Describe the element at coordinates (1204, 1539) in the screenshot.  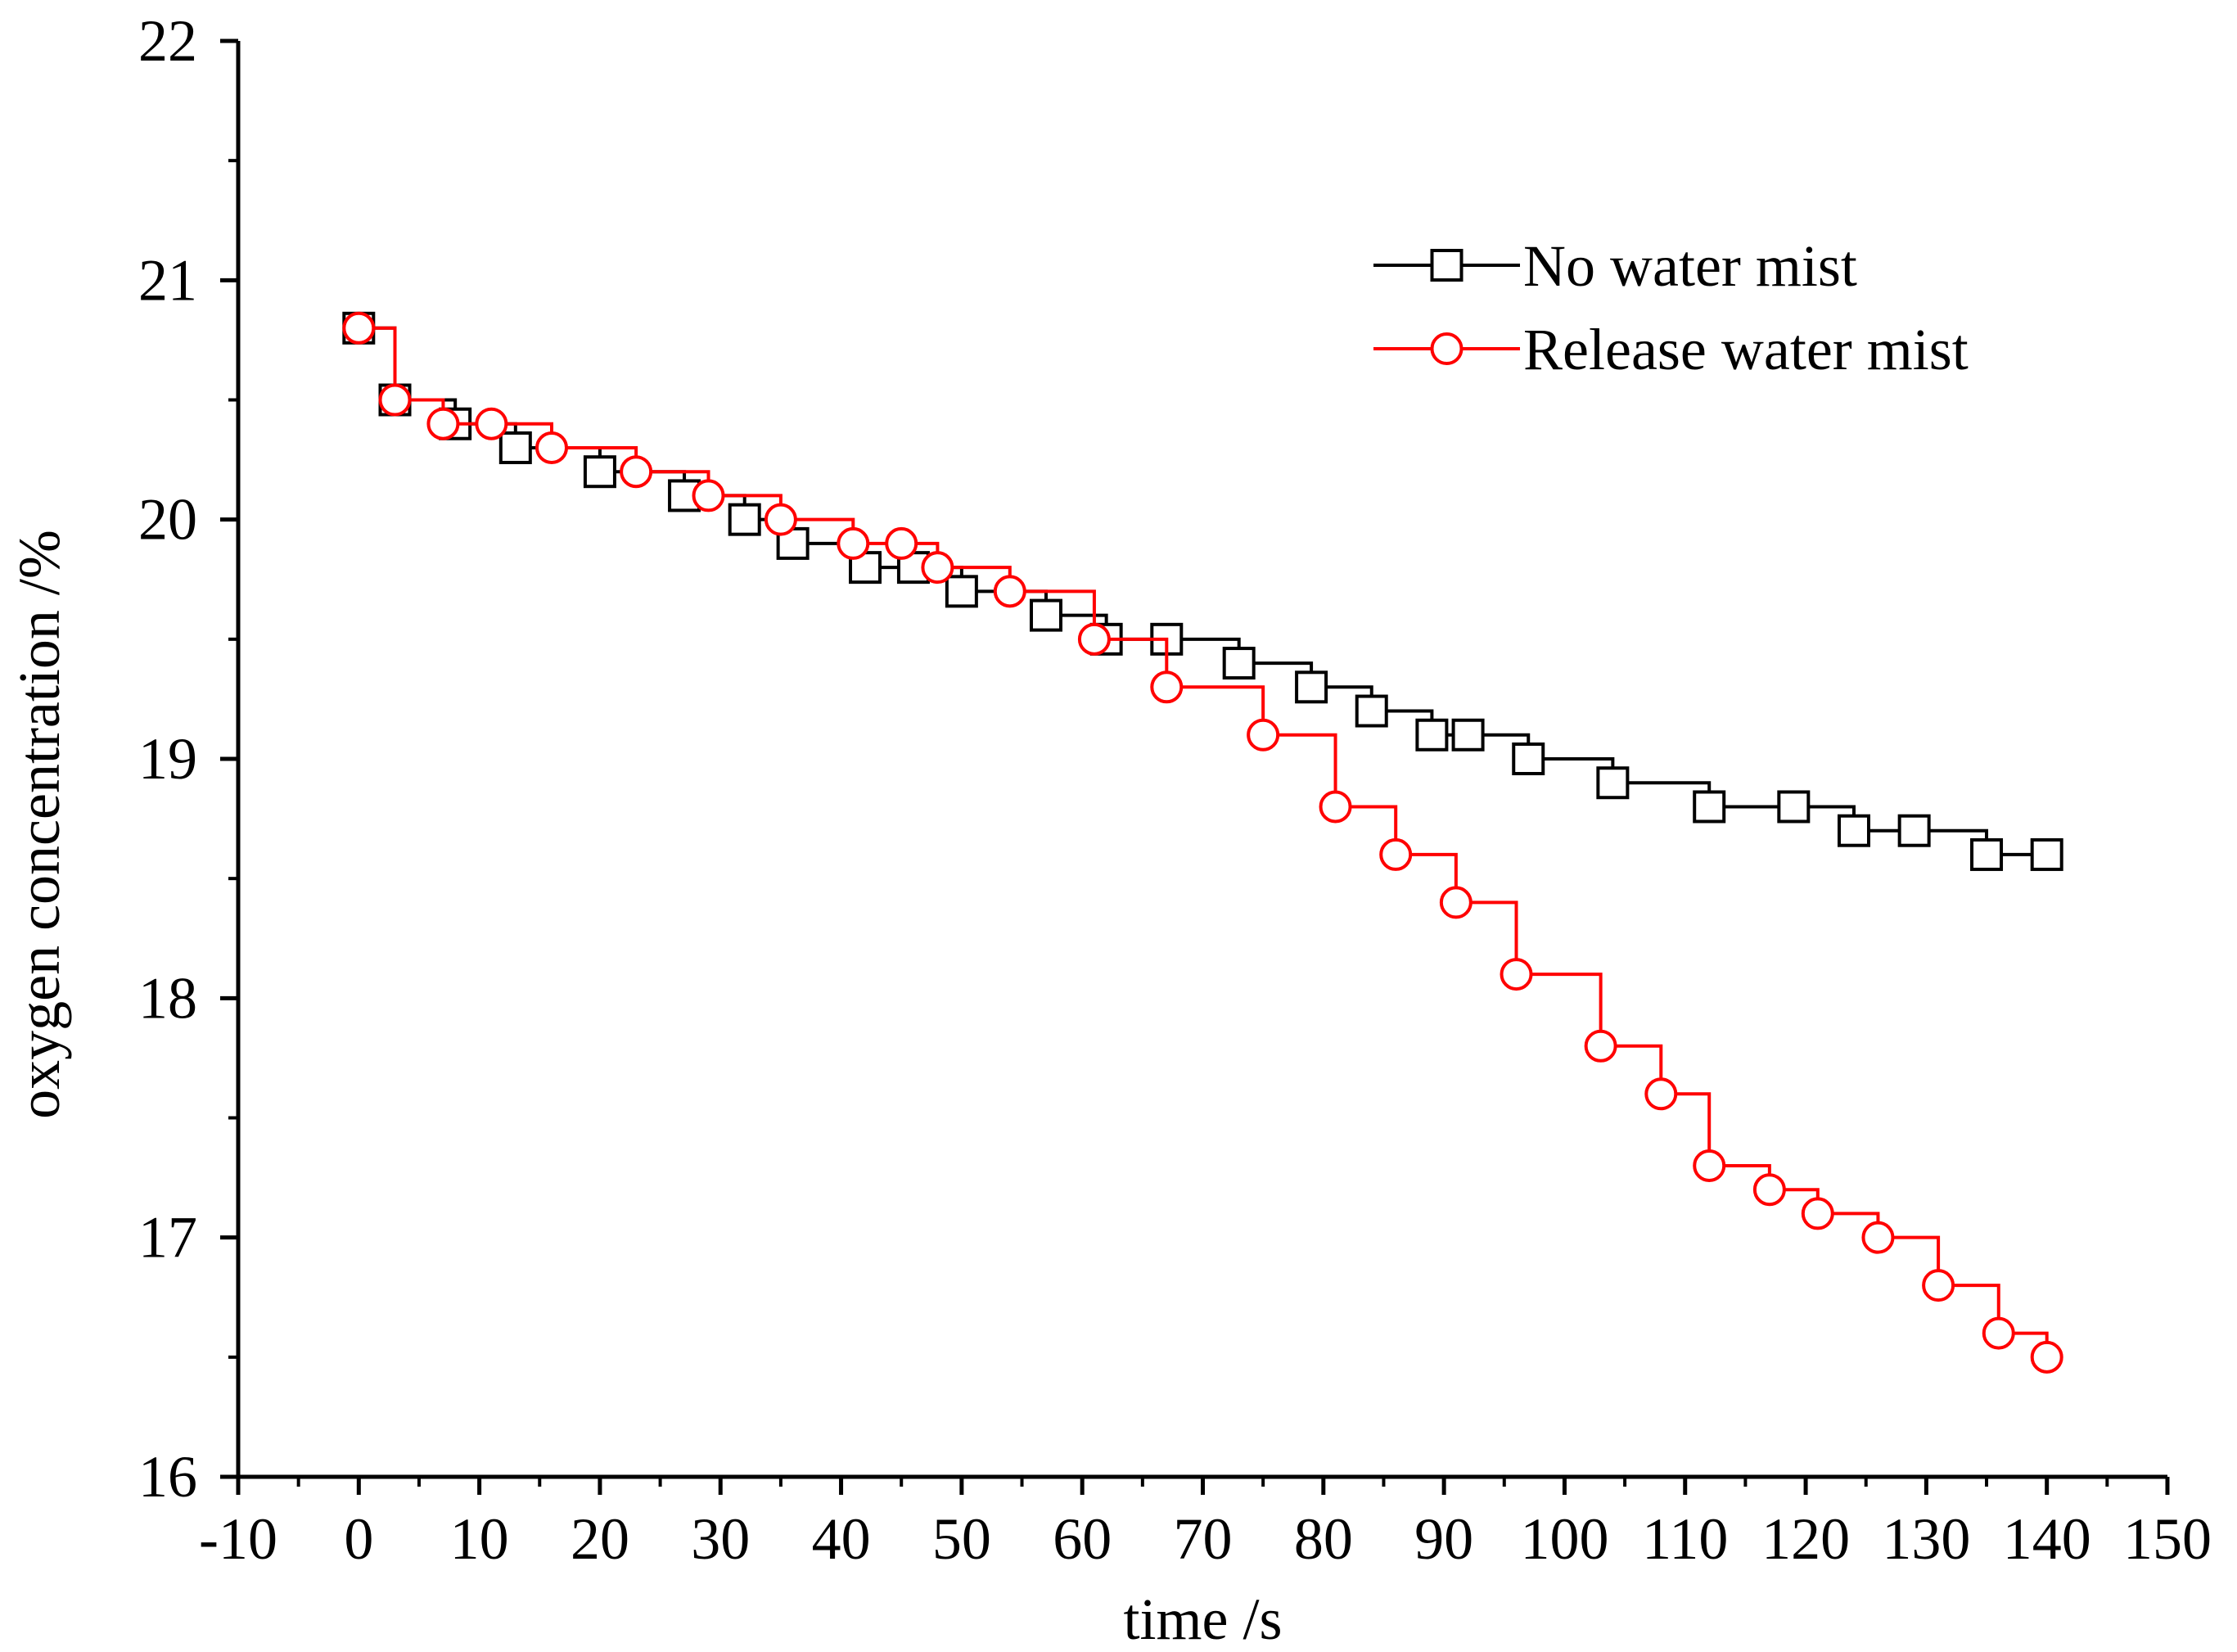
I see `x-tick-label: 70` at that location.